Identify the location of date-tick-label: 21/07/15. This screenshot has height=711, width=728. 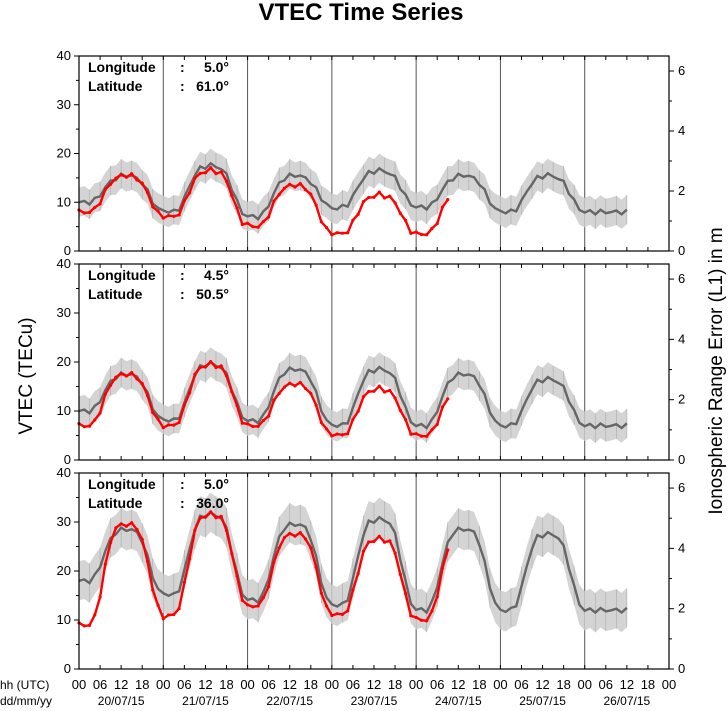
(205, 701).